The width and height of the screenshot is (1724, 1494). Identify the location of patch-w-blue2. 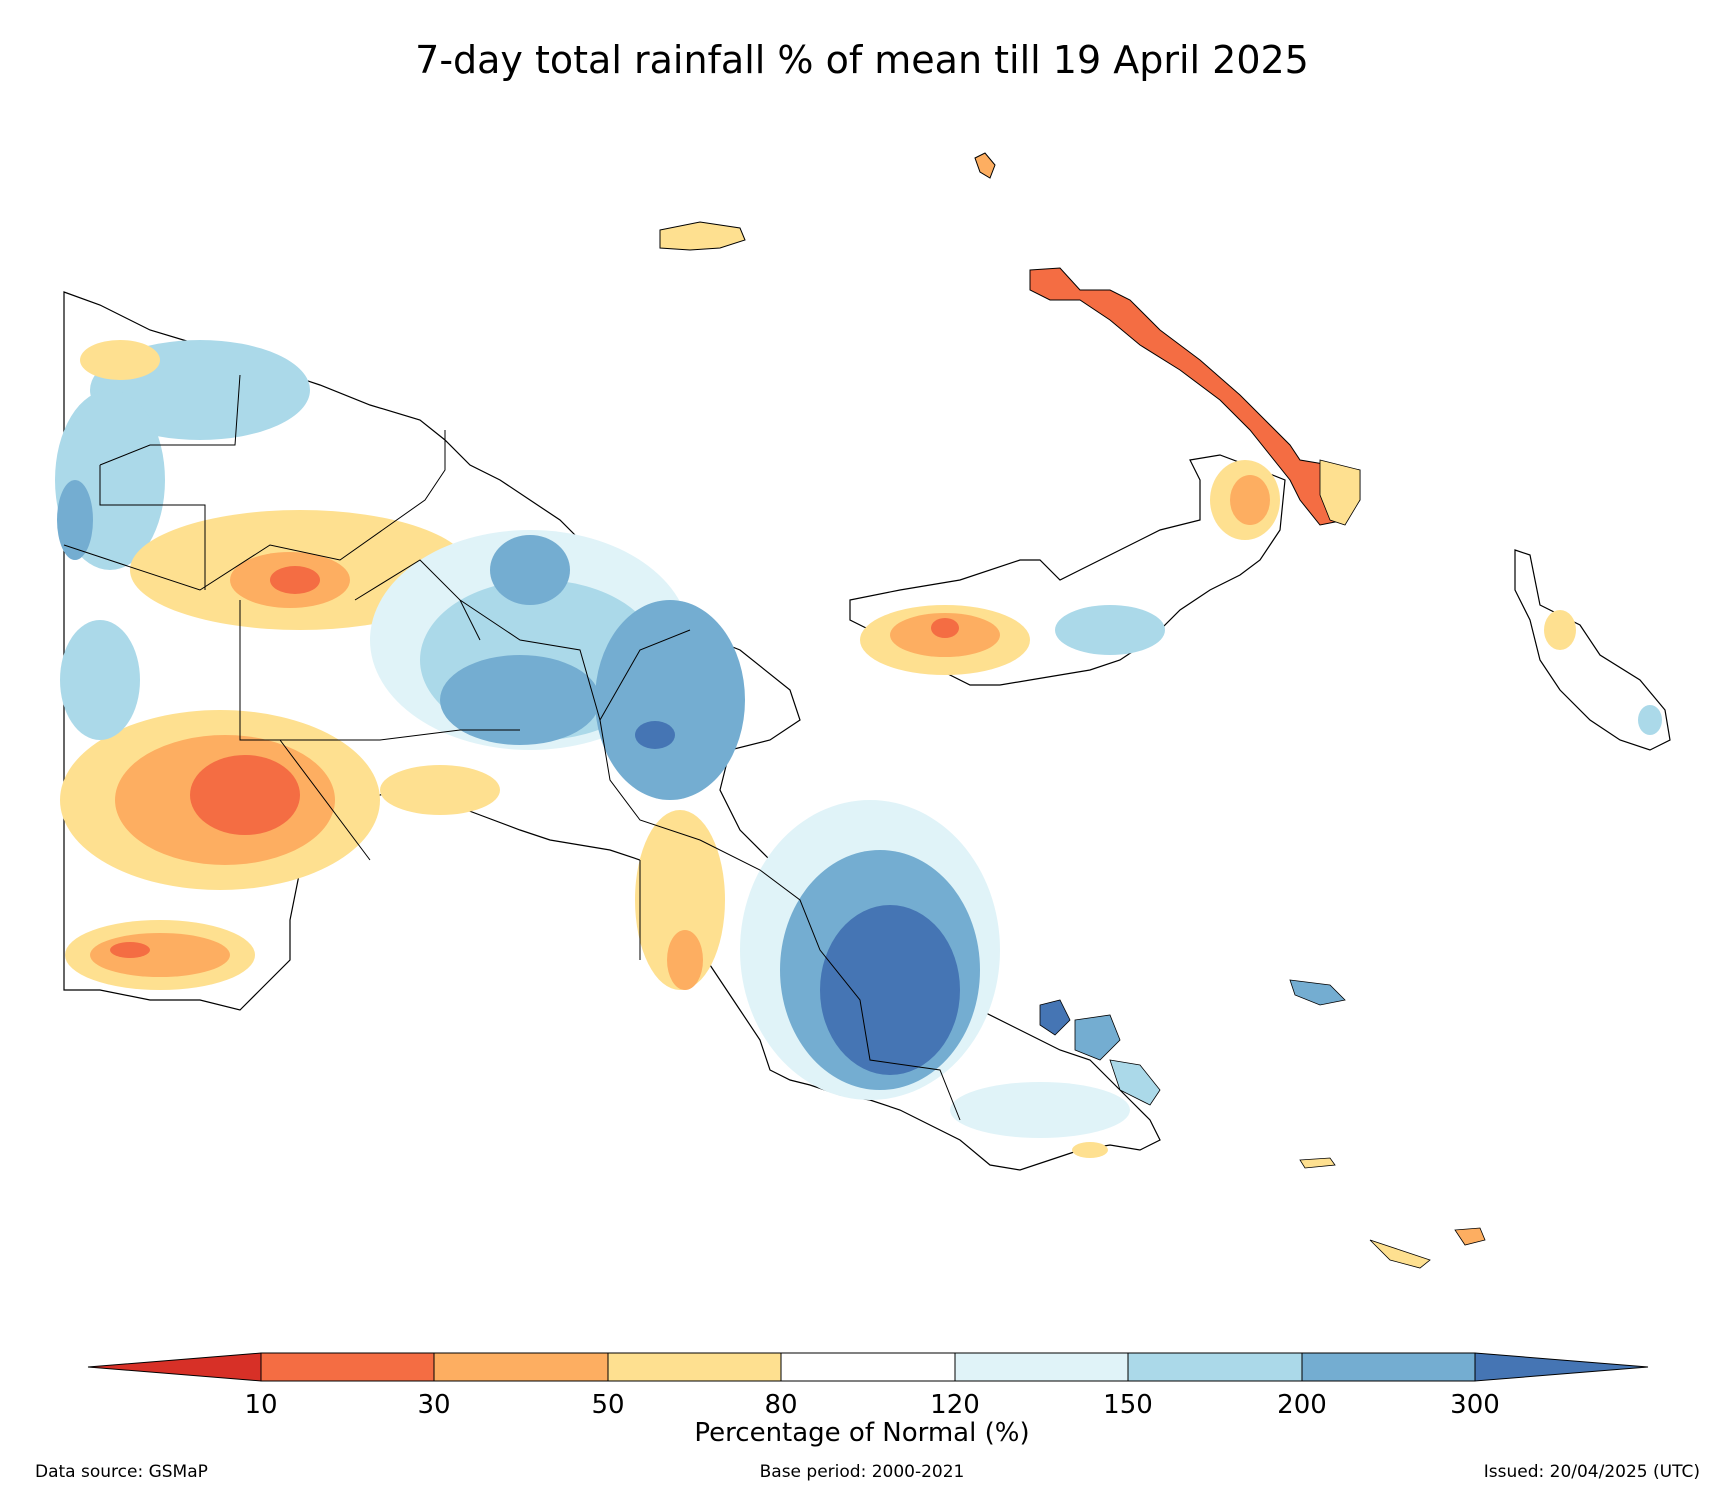
(75, 520).